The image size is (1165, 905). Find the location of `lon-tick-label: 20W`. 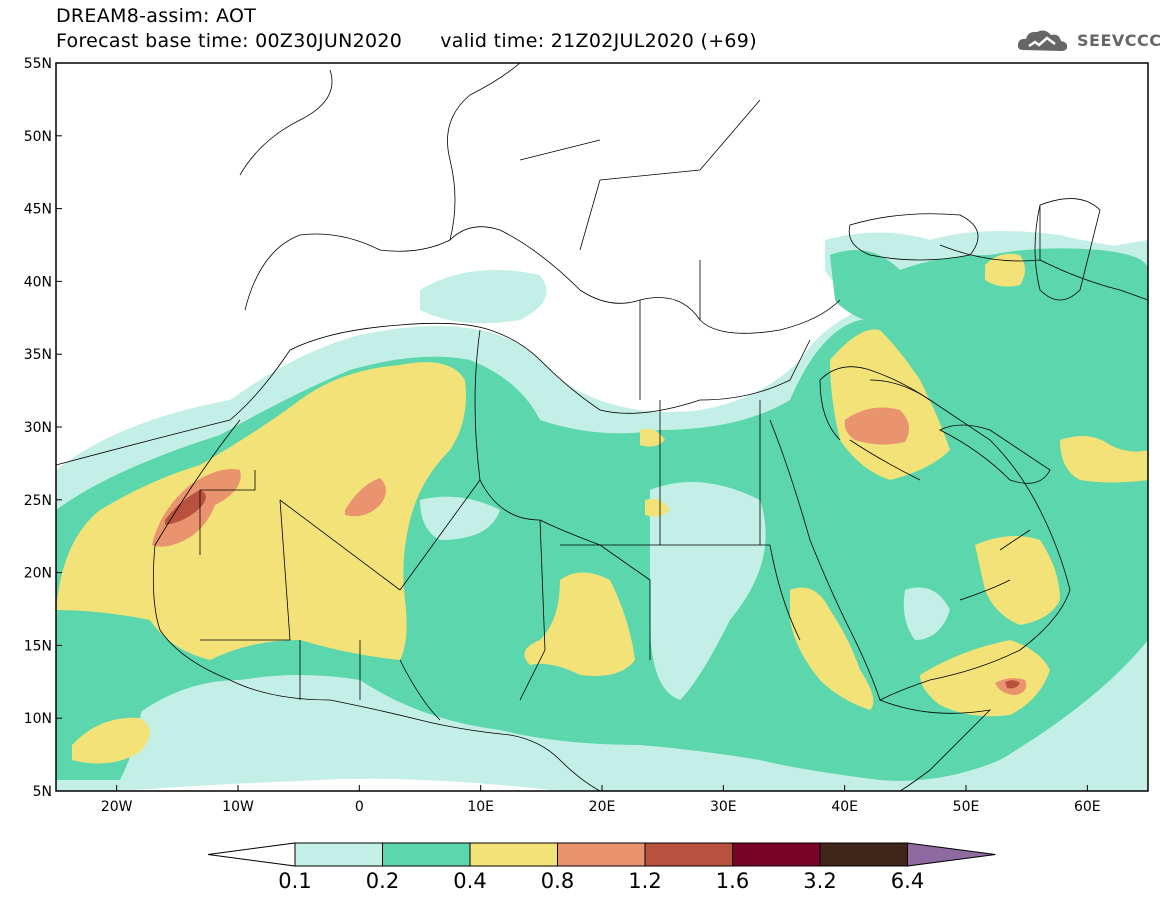

lon-tick-label: 20W is located at coordinates (117, 807).